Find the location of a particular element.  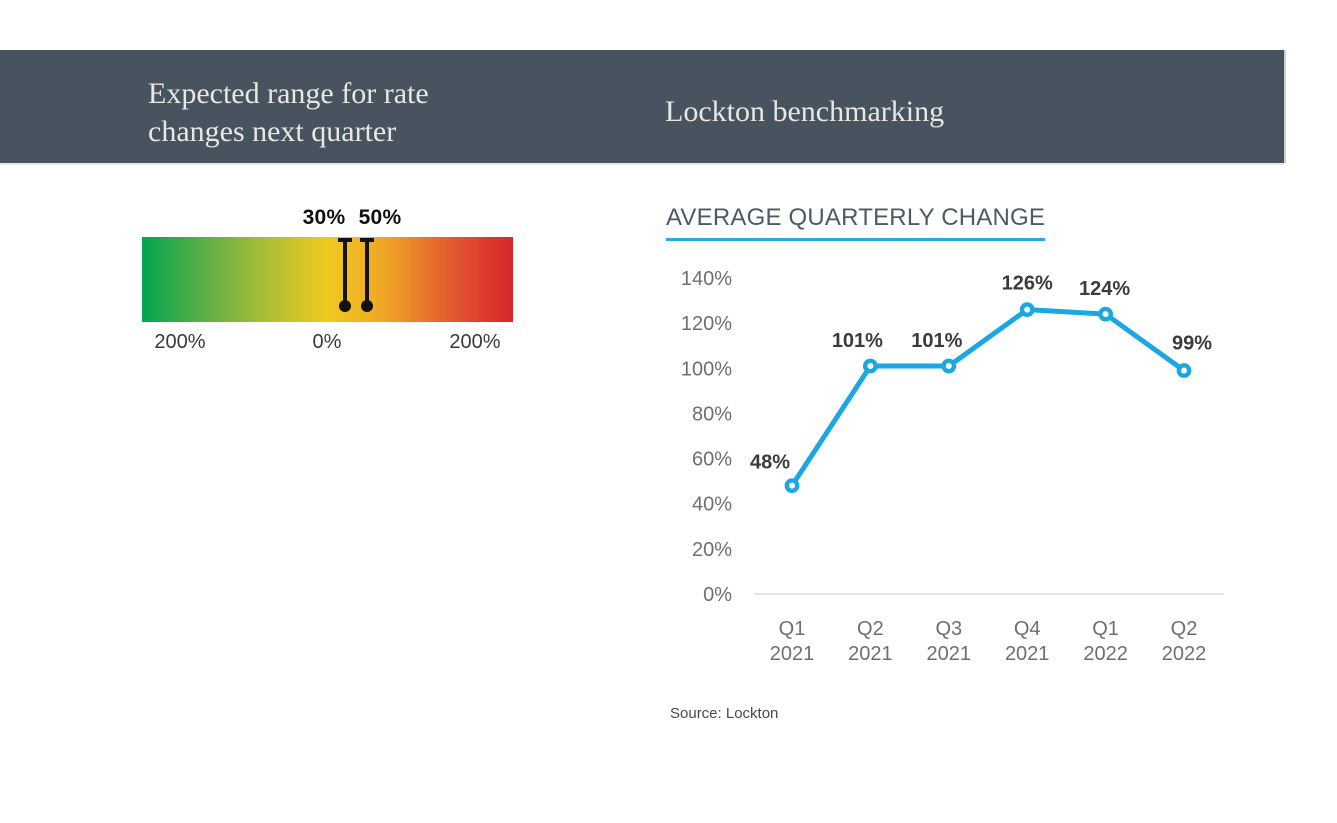

gauge-gradient-bar is located at coordinates (327, 279).